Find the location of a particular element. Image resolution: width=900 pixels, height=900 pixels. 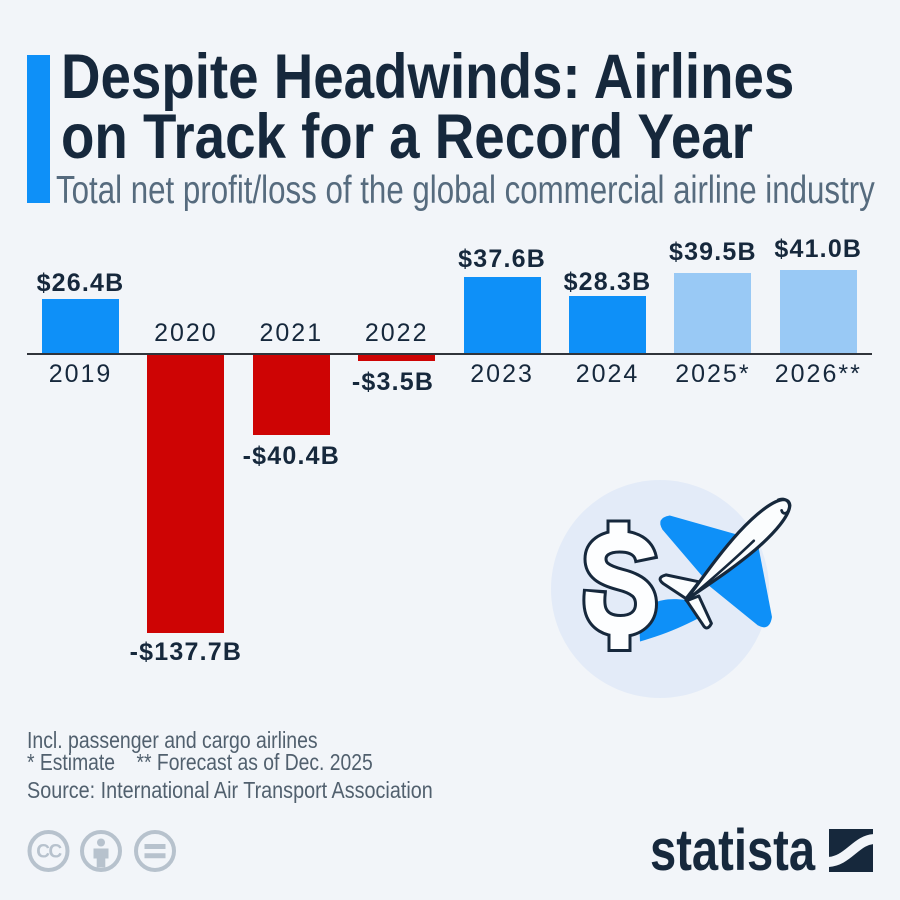

svg-text: CC is located at coordinates (49, 852).